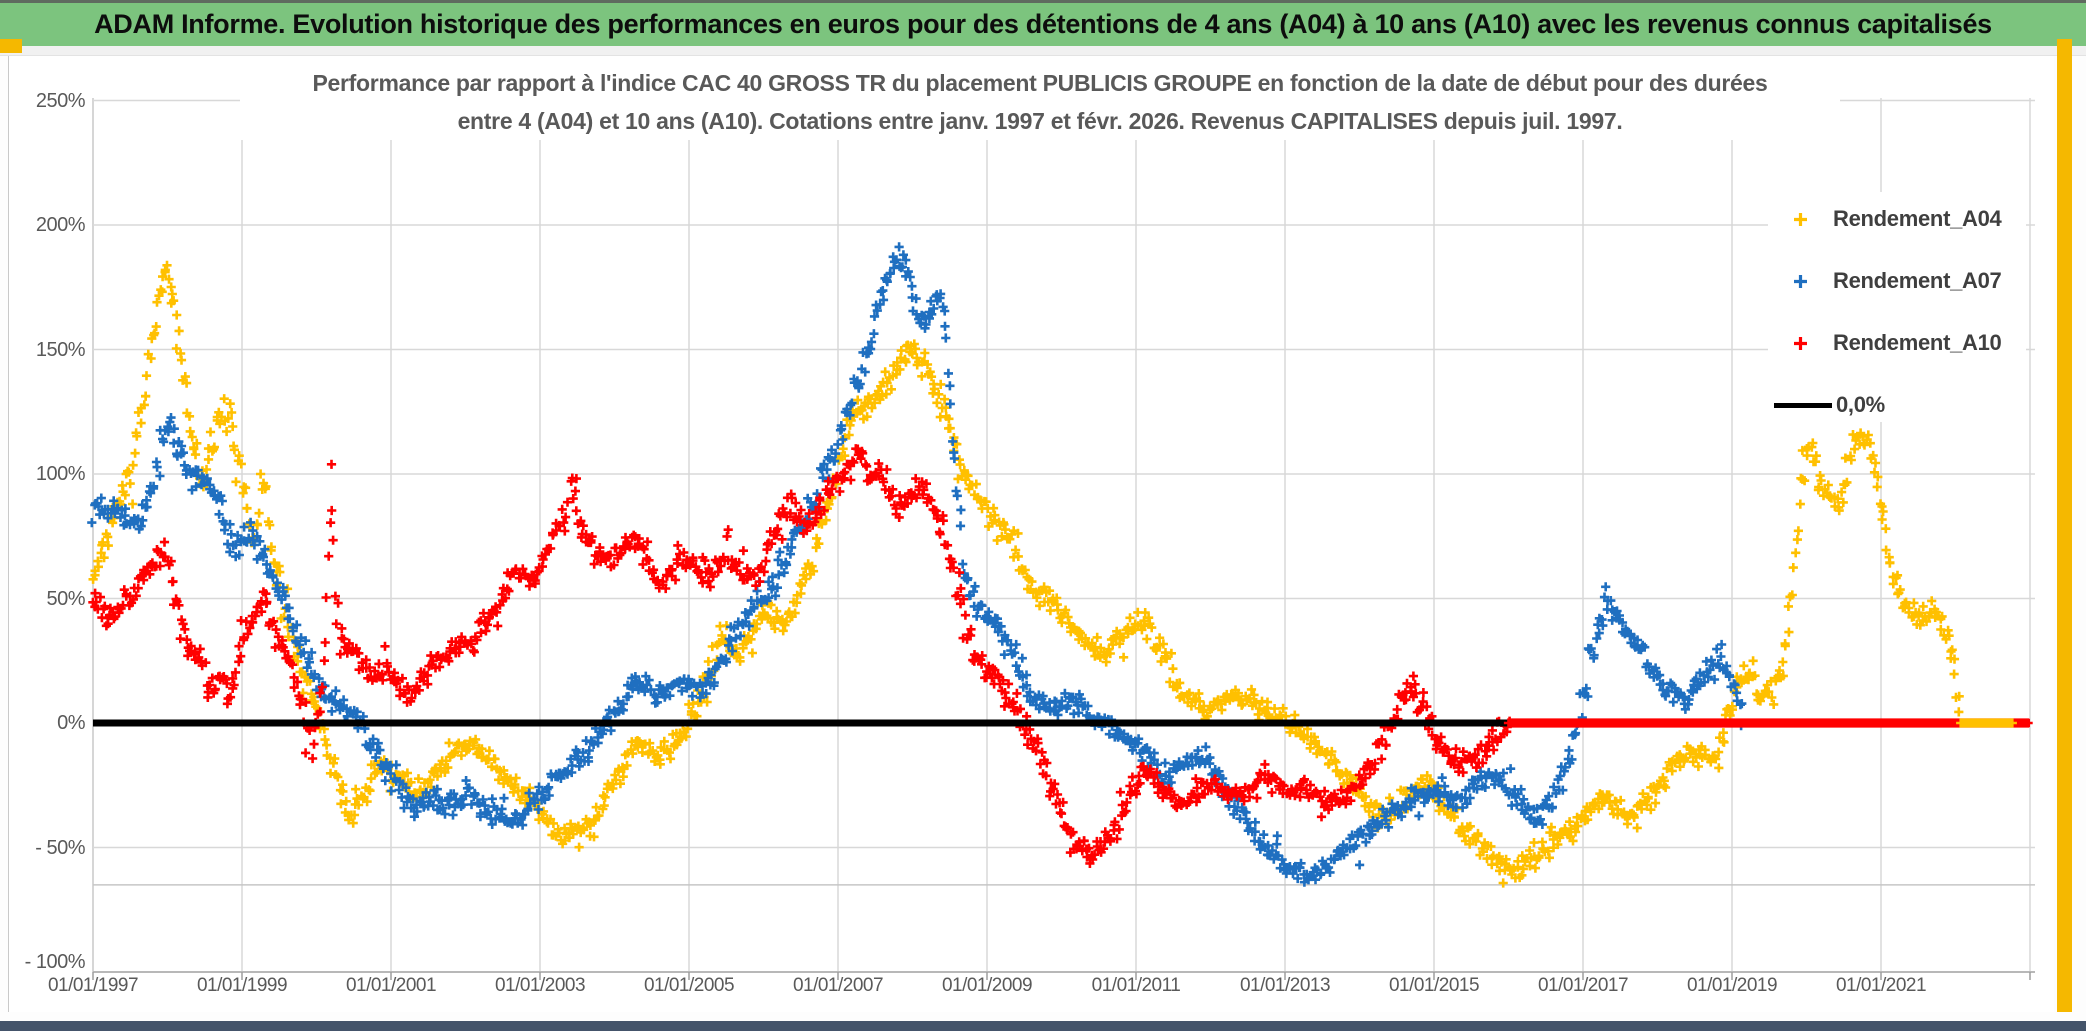 Image resolution: width=2086 pixels, height=1031 pixels. Describe the element at coordinates (11, 46) in the screenshot. I see `gold-accent-left` at that location.